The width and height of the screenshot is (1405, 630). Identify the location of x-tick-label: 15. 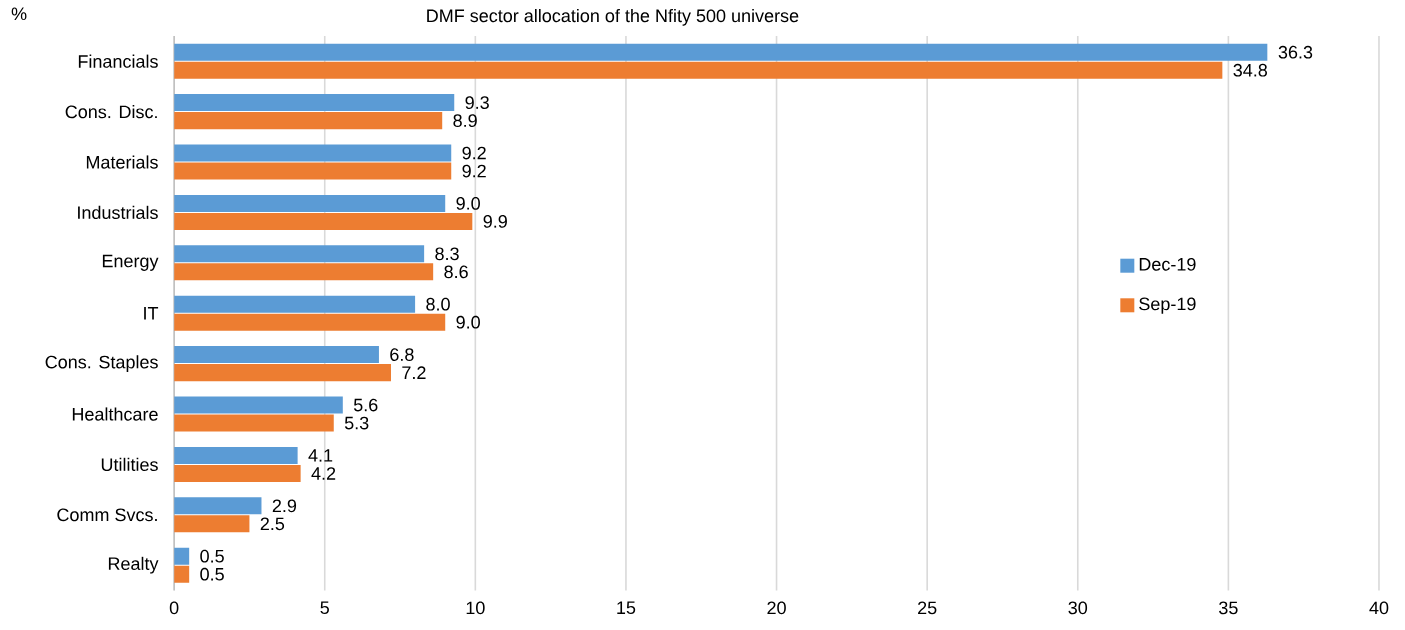
(626, 607).